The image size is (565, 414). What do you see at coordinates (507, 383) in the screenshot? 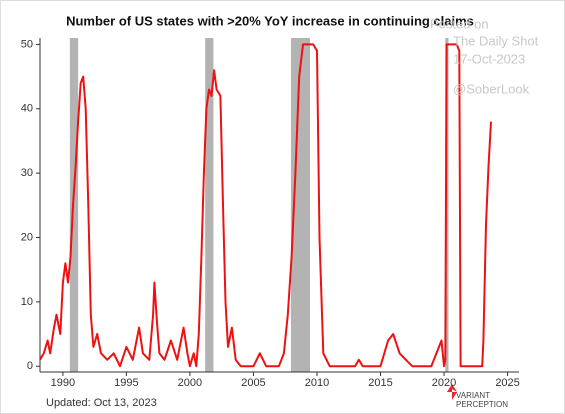
I see `x-tick-label: 2025` at bounding box center [507, 383].